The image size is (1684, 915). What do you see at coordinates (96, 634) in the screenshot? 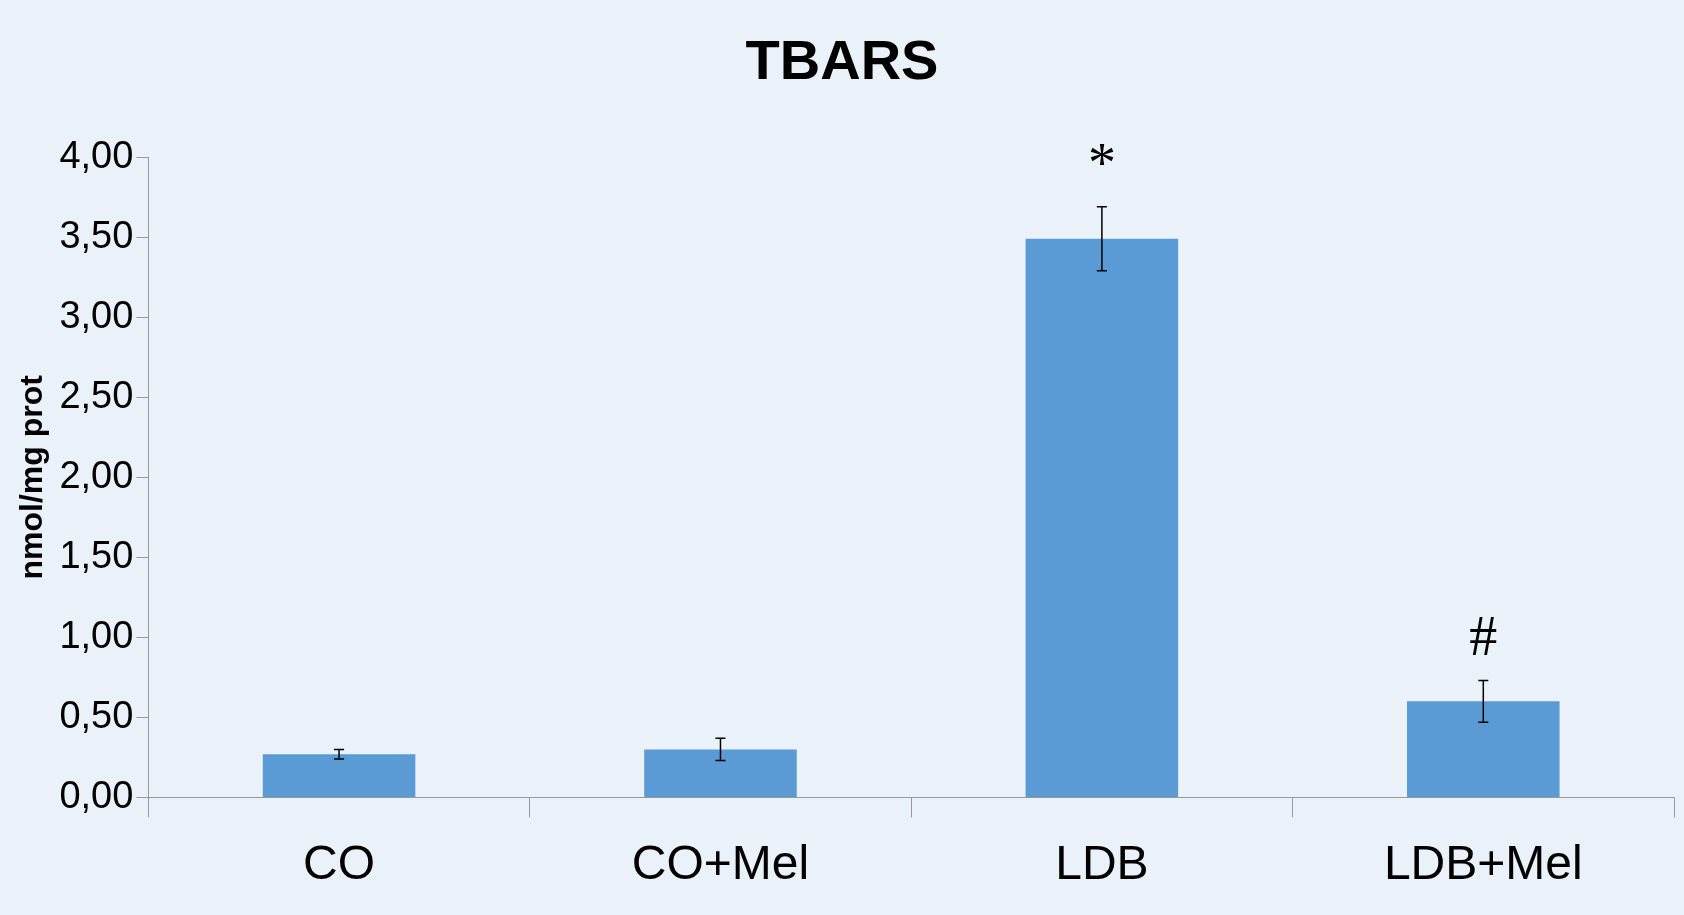
I see `y-tick-label: 1,00` at bounding box center [96, 634].